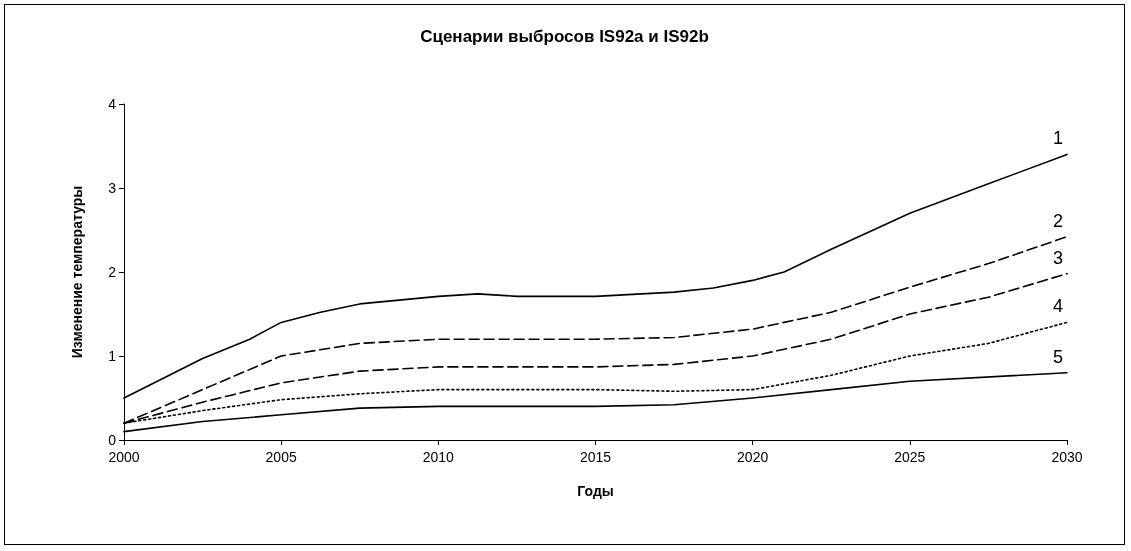  I want to click on series-label: 1, so click(1058, 138).